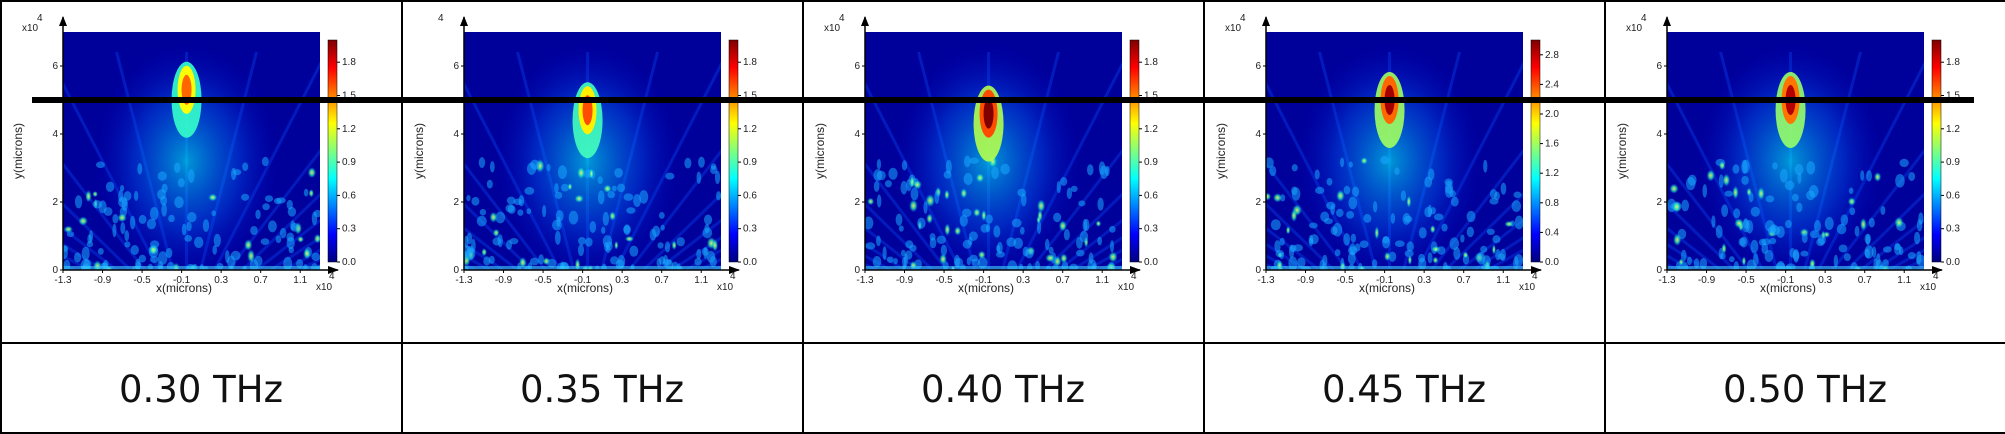  I want to click on frequency-caption: 0.45 THz, so click(1404, 389).